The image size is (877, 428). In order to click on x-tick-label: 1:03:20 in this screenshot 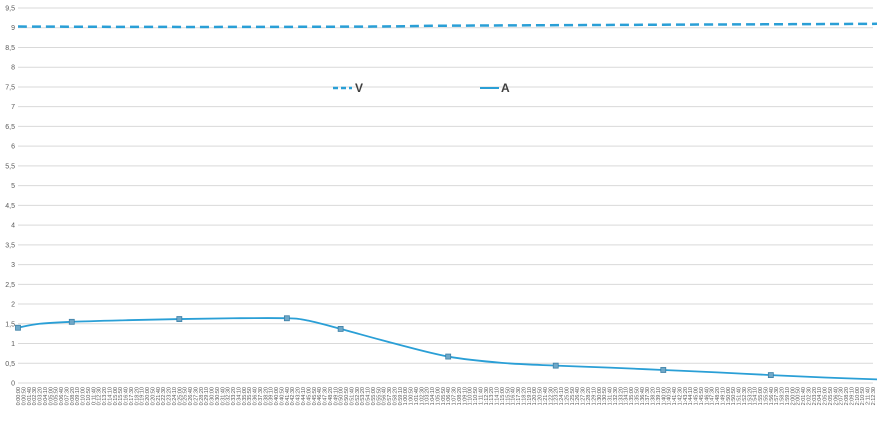, I will do `click(428, 396)`.